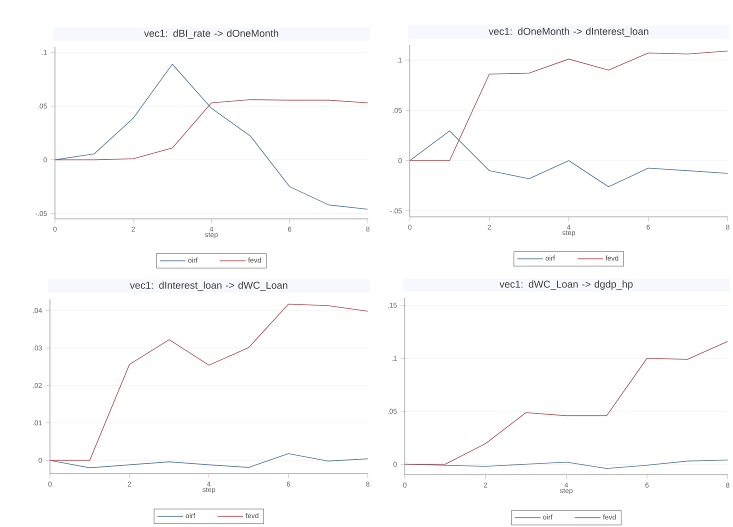 This screenshot has height=527, width=733. I want to click on chart-title: vec1: dBI_rate -> dOneMonth, so click(211, 34).